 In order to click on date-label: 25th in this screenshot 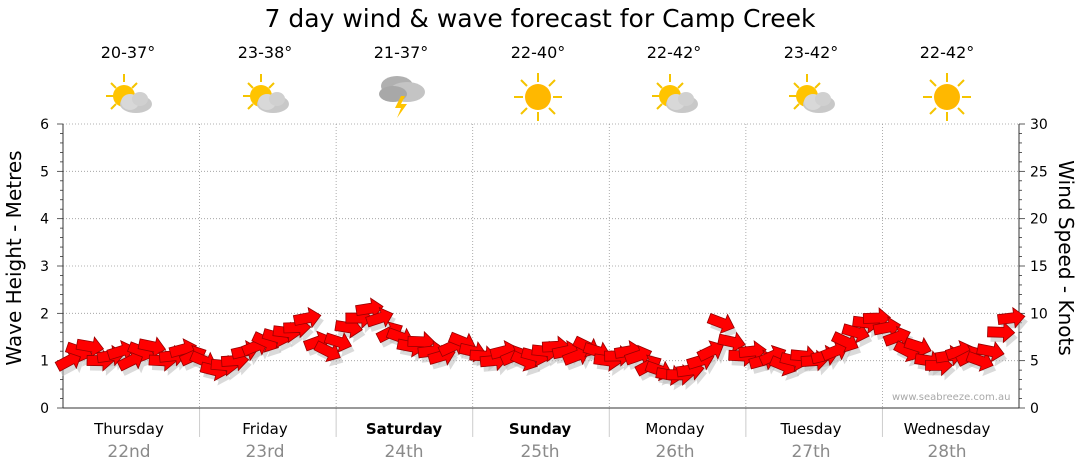, I will do `click(540, 452)`.